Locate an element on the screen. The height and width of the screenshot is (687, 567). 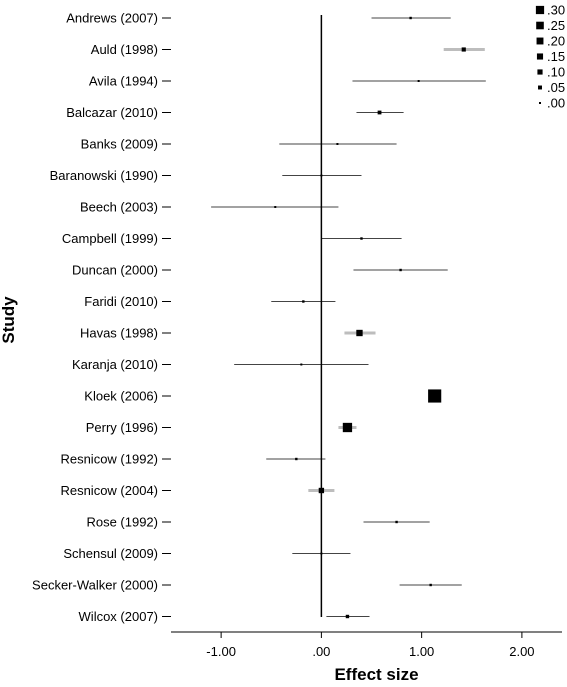
legend-label: .00 is located at coordinates (556, 103).